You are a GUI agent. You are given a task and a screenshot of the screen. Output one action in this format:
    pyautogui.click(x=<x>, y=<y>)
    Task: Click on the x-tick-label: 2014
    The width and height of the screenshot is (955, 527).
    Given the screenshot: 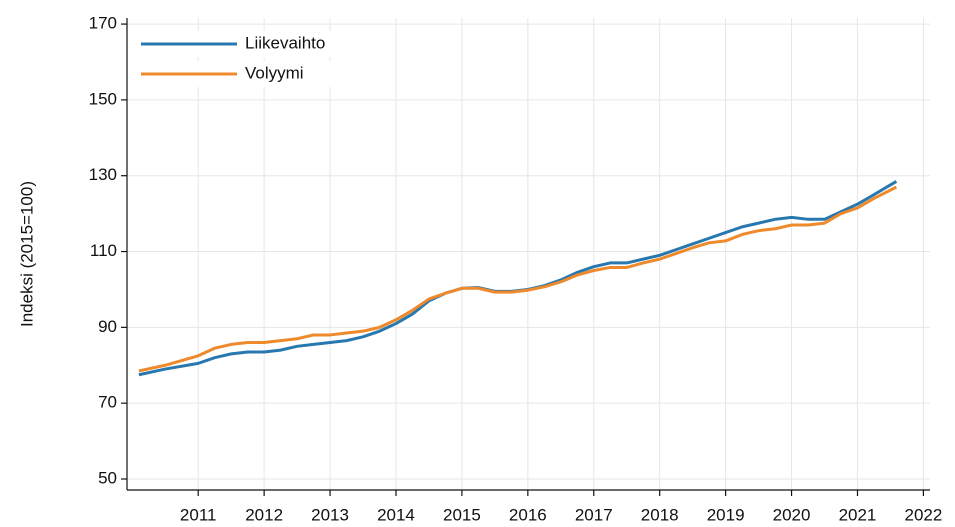 What is the action you would take?
    pyautogui.click(x=396, y=514)
    